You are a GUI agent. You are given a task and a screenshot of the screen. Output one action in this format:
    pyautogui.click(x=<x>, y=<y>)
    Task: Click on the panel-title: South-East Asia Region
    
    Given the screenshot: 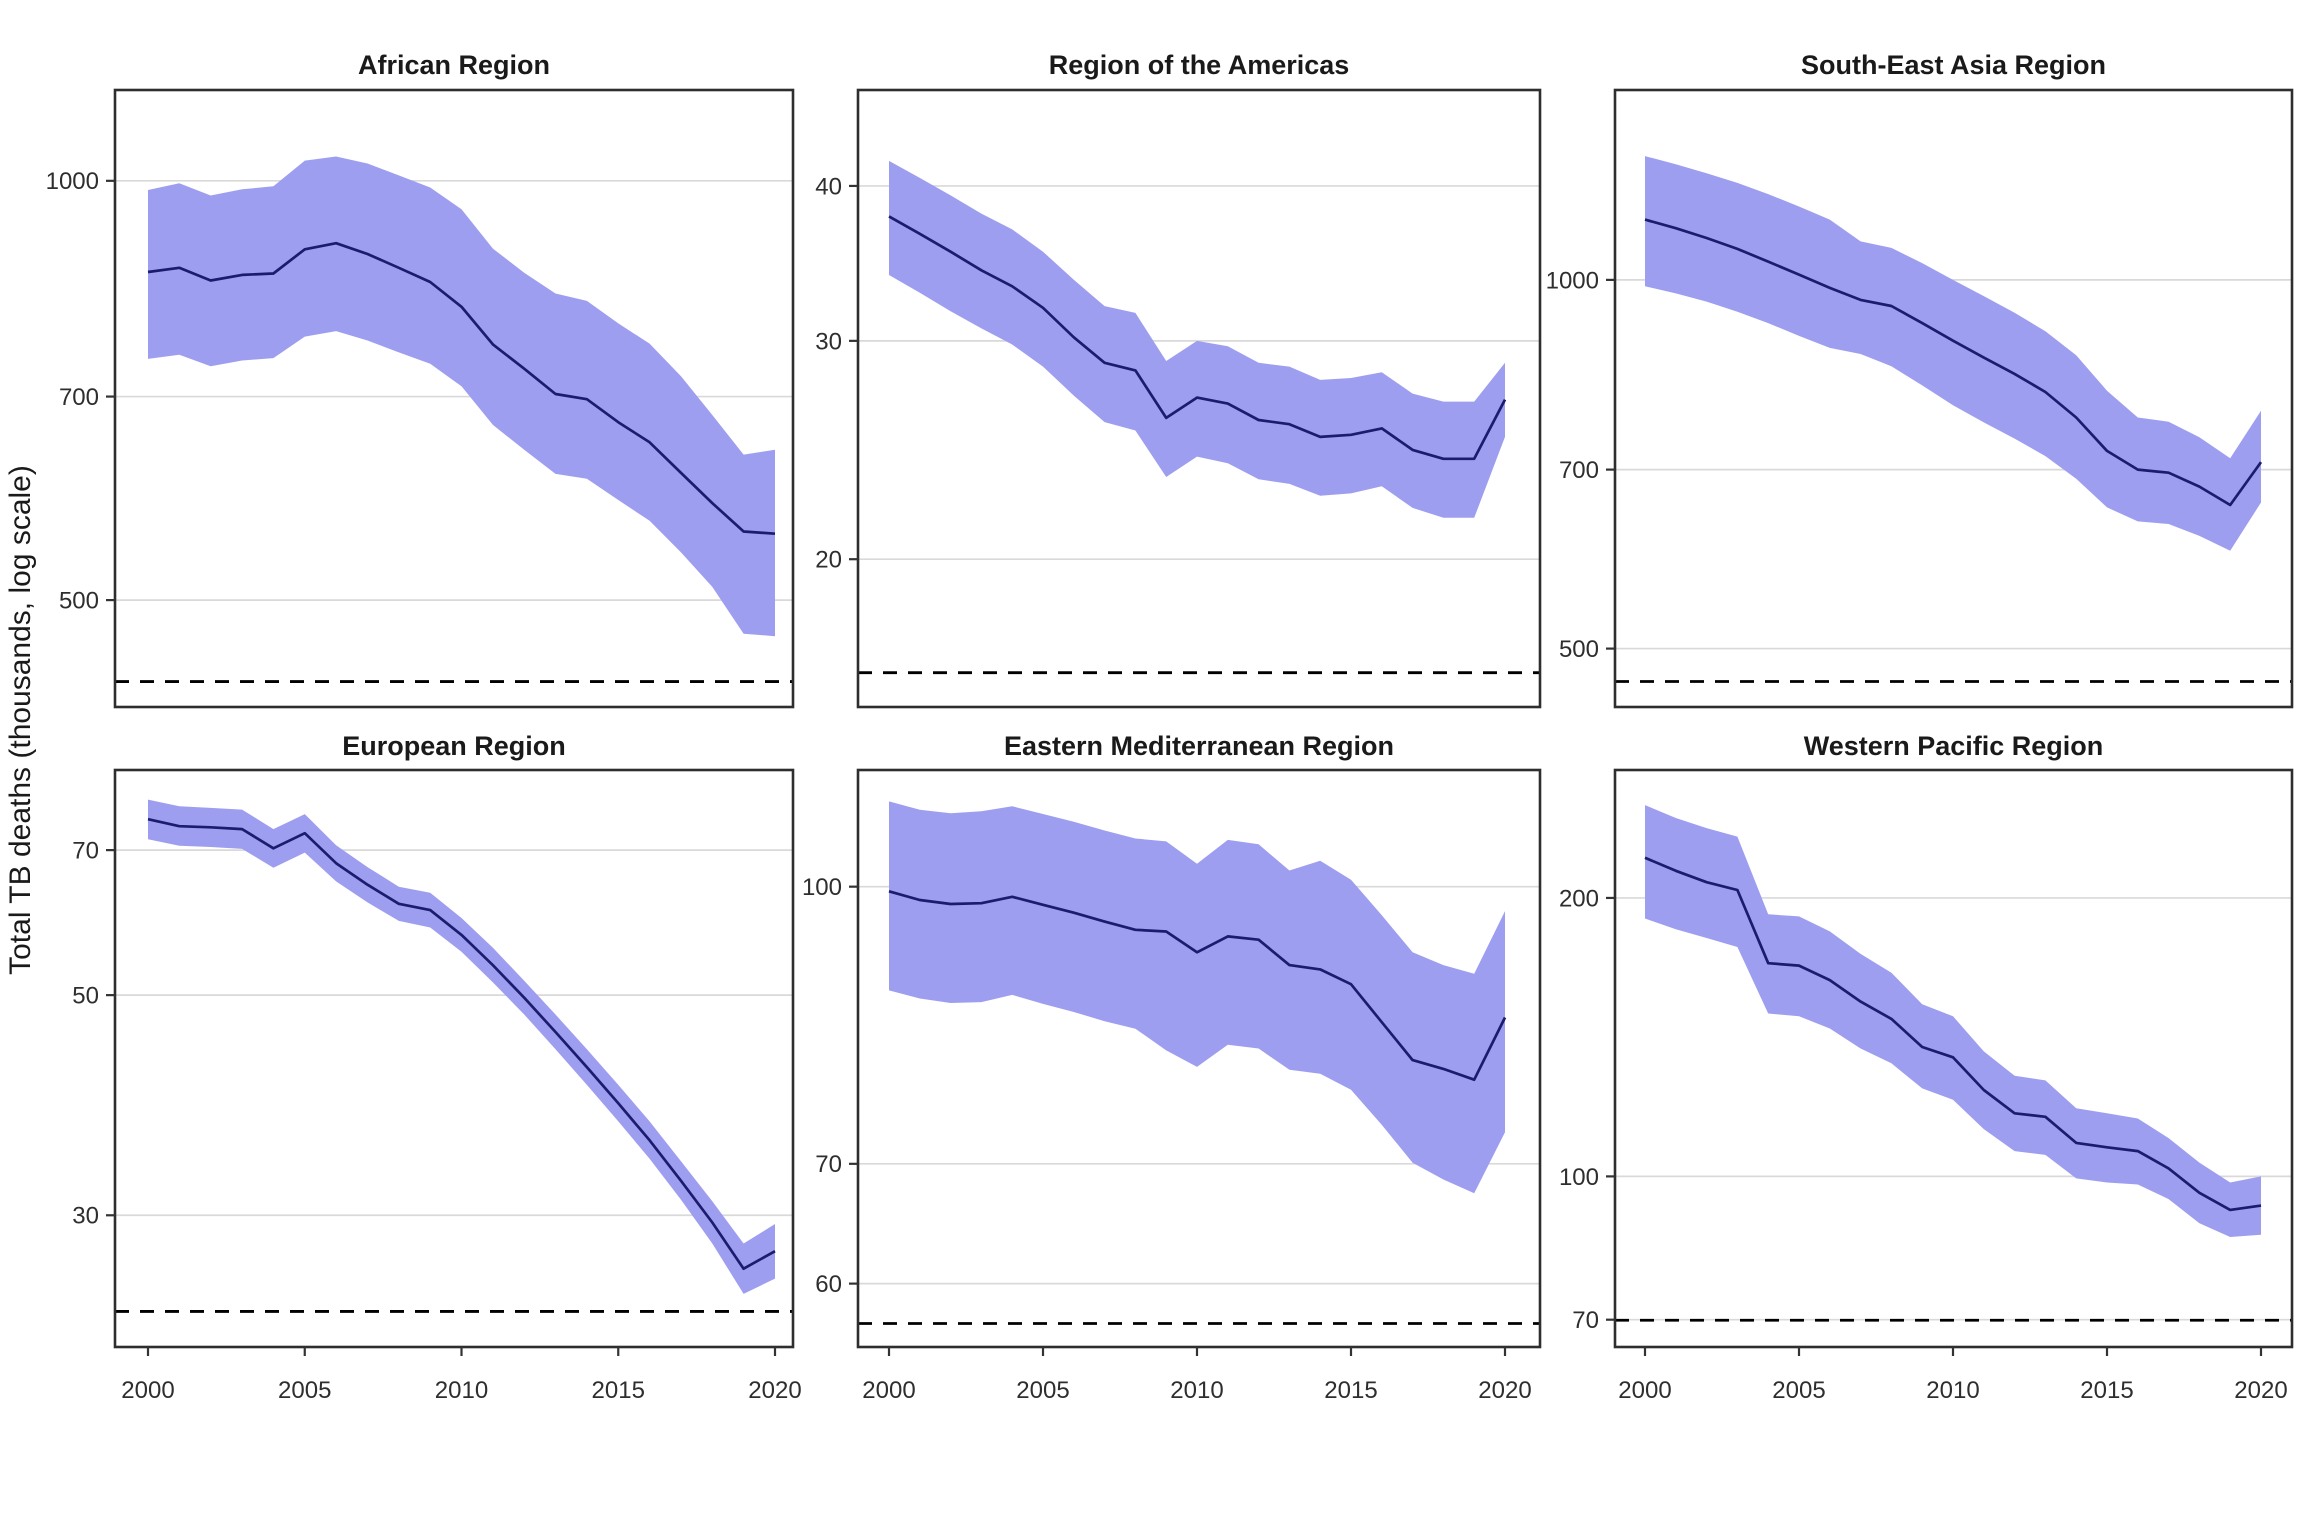 What is the action you would take?
    pyautogui.click(x=1953, y=65)
    